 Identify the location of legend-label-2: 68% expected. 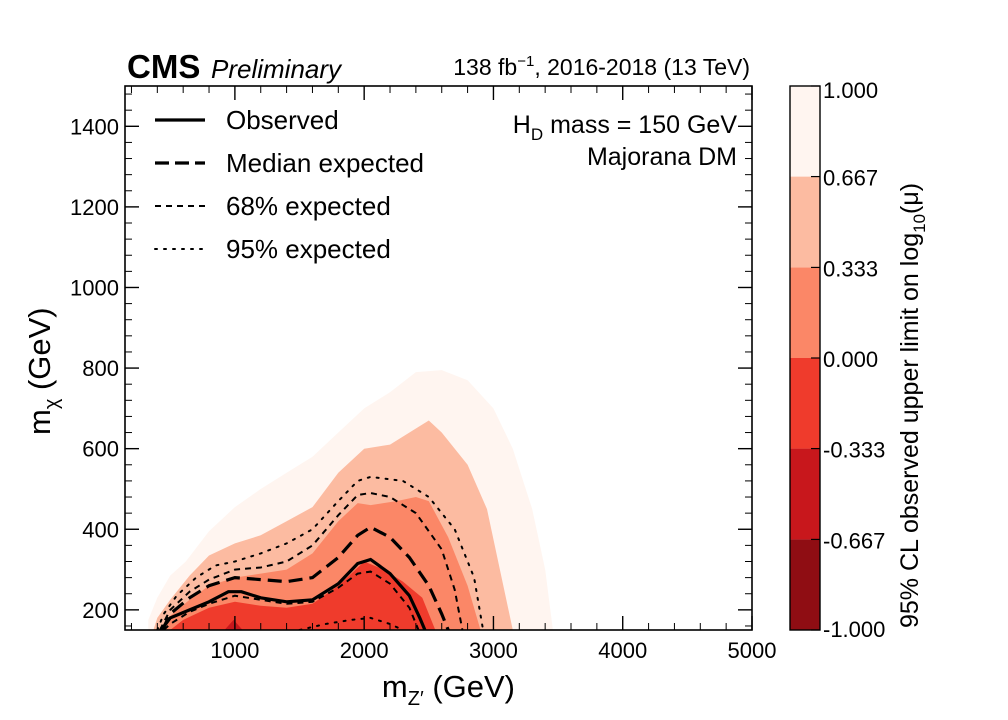
(308, 206).